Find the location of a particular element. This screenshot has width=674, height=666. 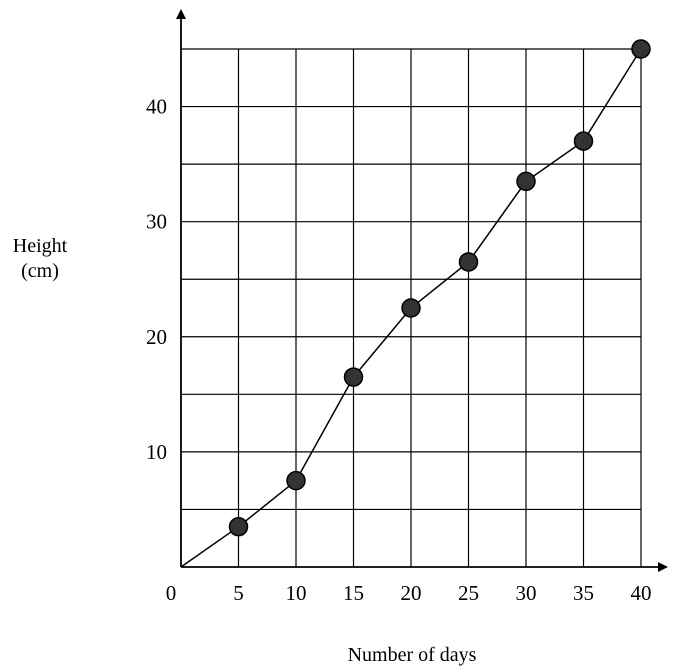

x-tick-label: 25 is located at coordinates (468, 593).